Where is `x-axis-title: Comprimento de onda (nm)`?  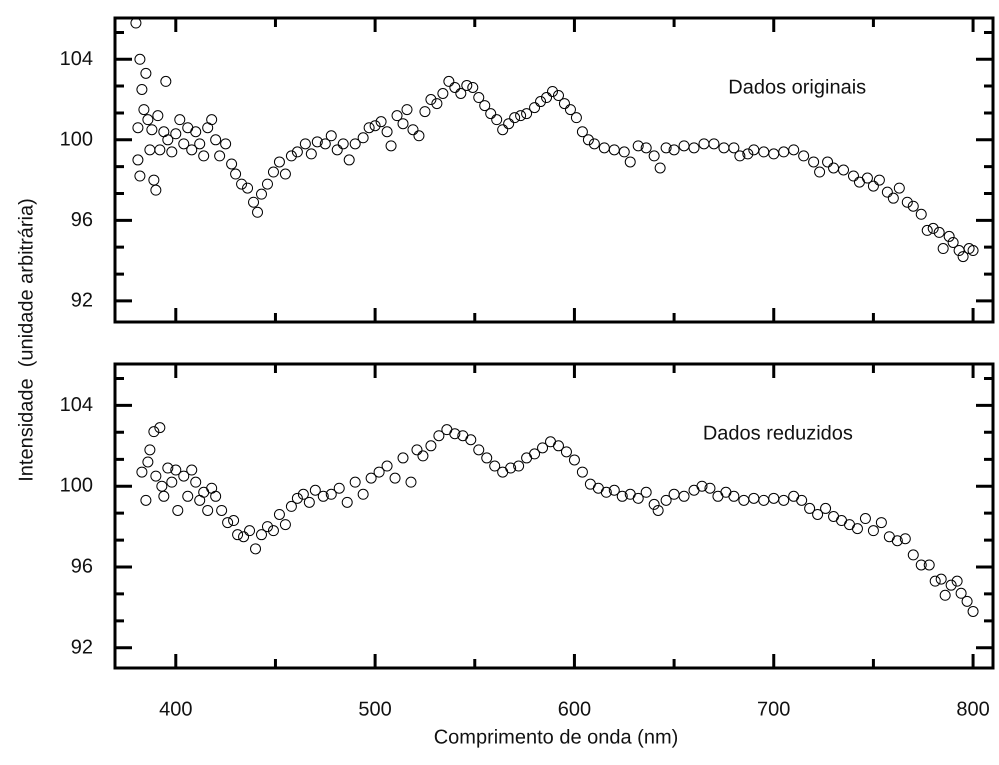 x-axis-title: Comprimento de onda (nm) is located at coordinates (556, 738).